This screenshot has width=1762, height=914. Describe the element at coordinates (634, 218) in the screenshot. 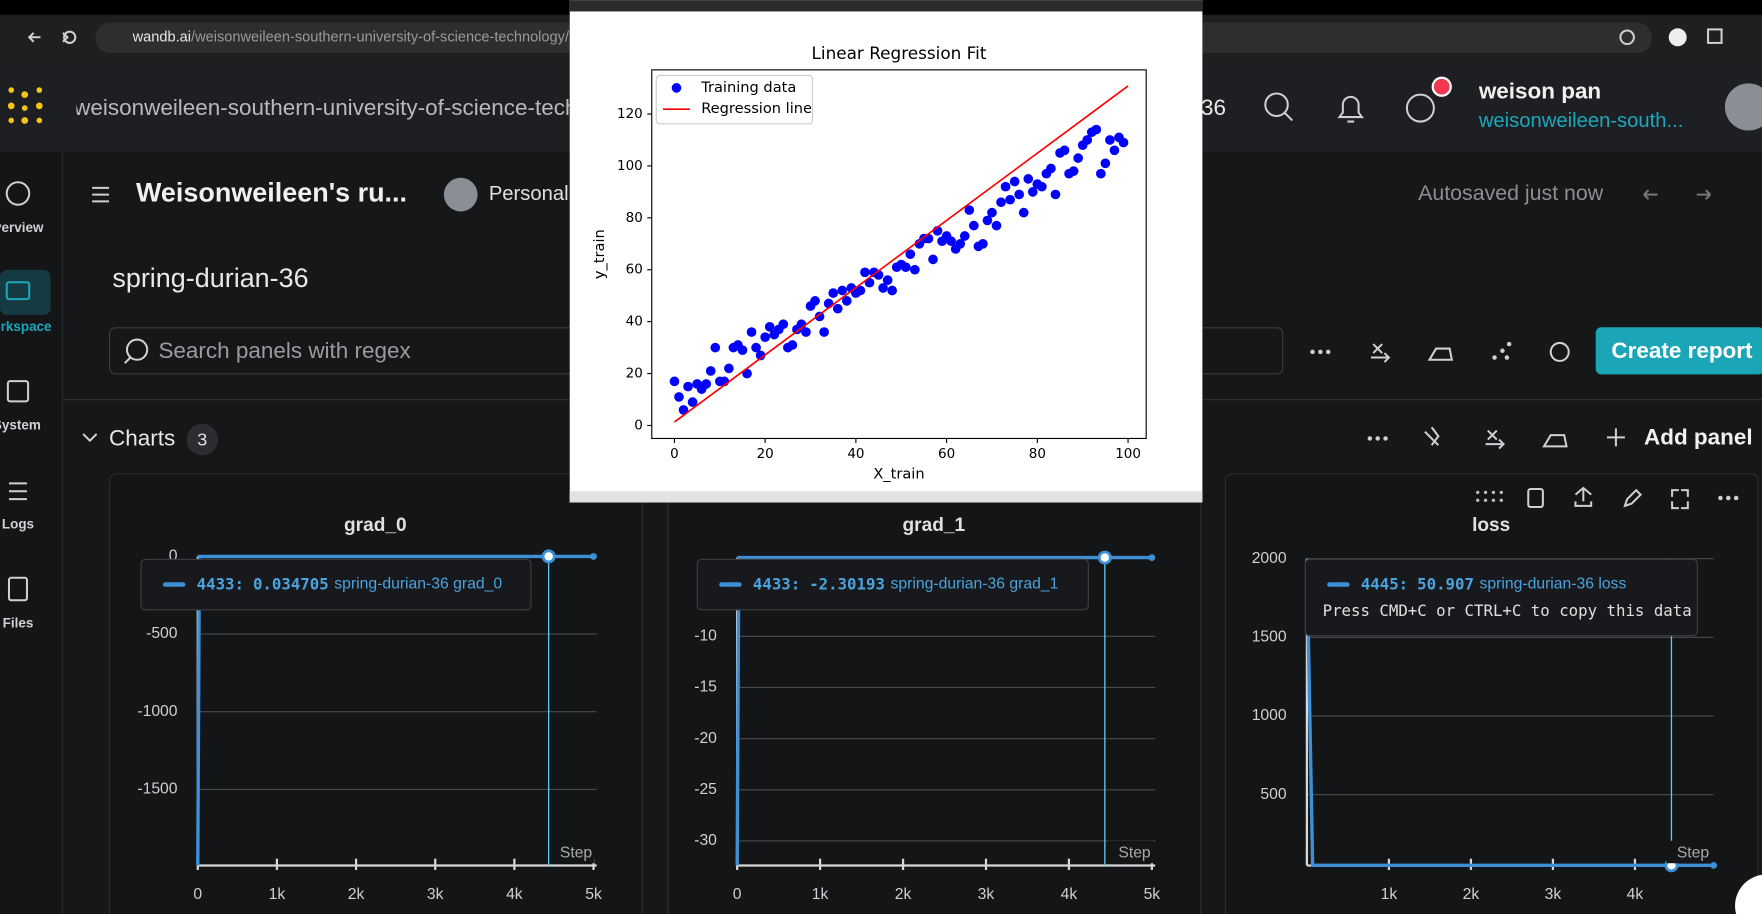

I see `y-tick-label: 80` at that location.